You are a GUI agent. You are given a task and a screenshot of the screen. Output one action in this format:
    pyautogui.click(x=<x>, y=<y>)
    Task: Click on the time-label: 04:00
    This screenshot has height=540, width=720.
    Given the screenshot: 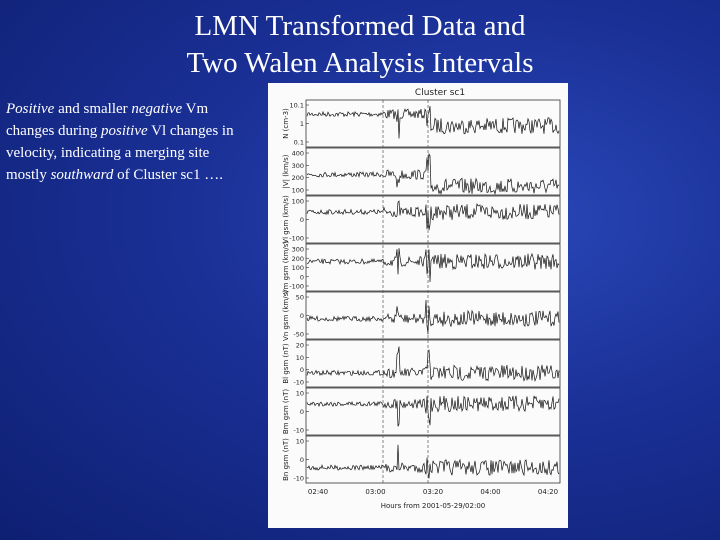 What is the action you would take?
    pyautogui.click(x=490, y=492)
    